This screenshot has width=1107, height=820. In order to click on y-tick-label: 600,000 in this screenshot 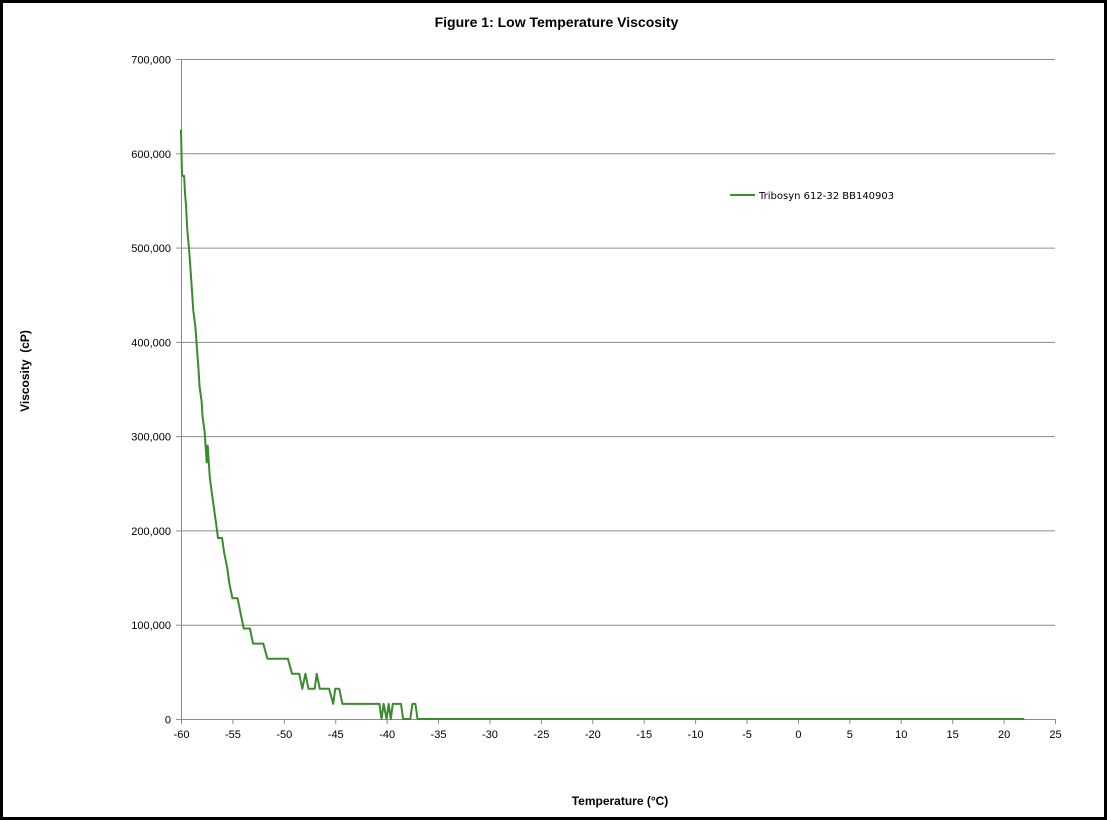, I will do `click(151, 155)`.